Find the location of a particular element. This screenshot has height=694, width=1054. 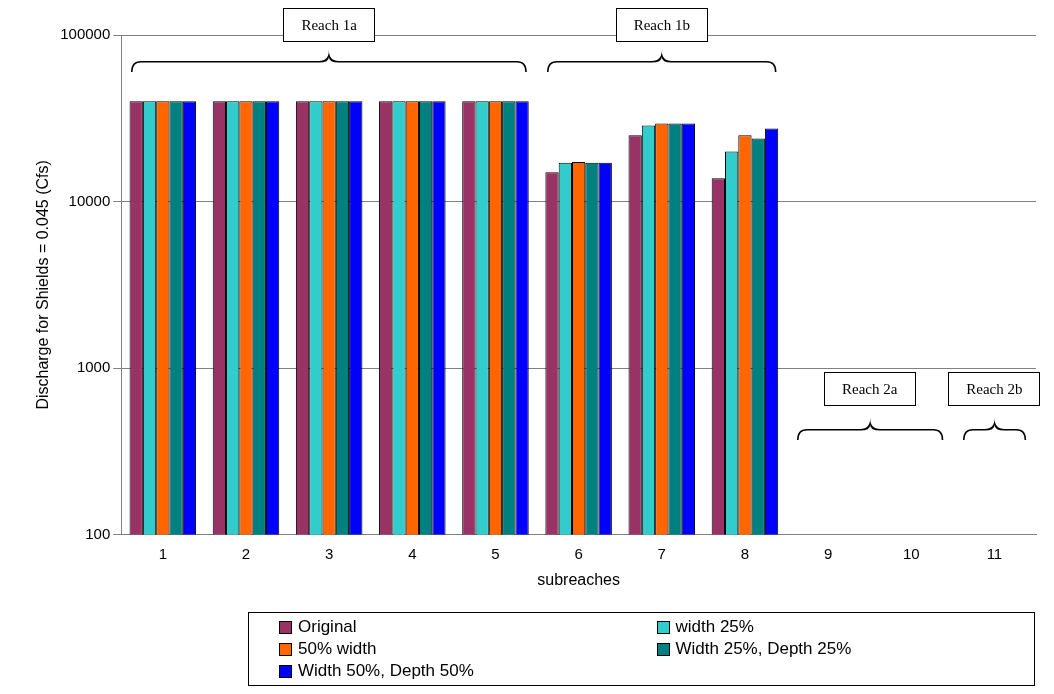

y-tick-label: 1000 is located at coordinates (93, 367).